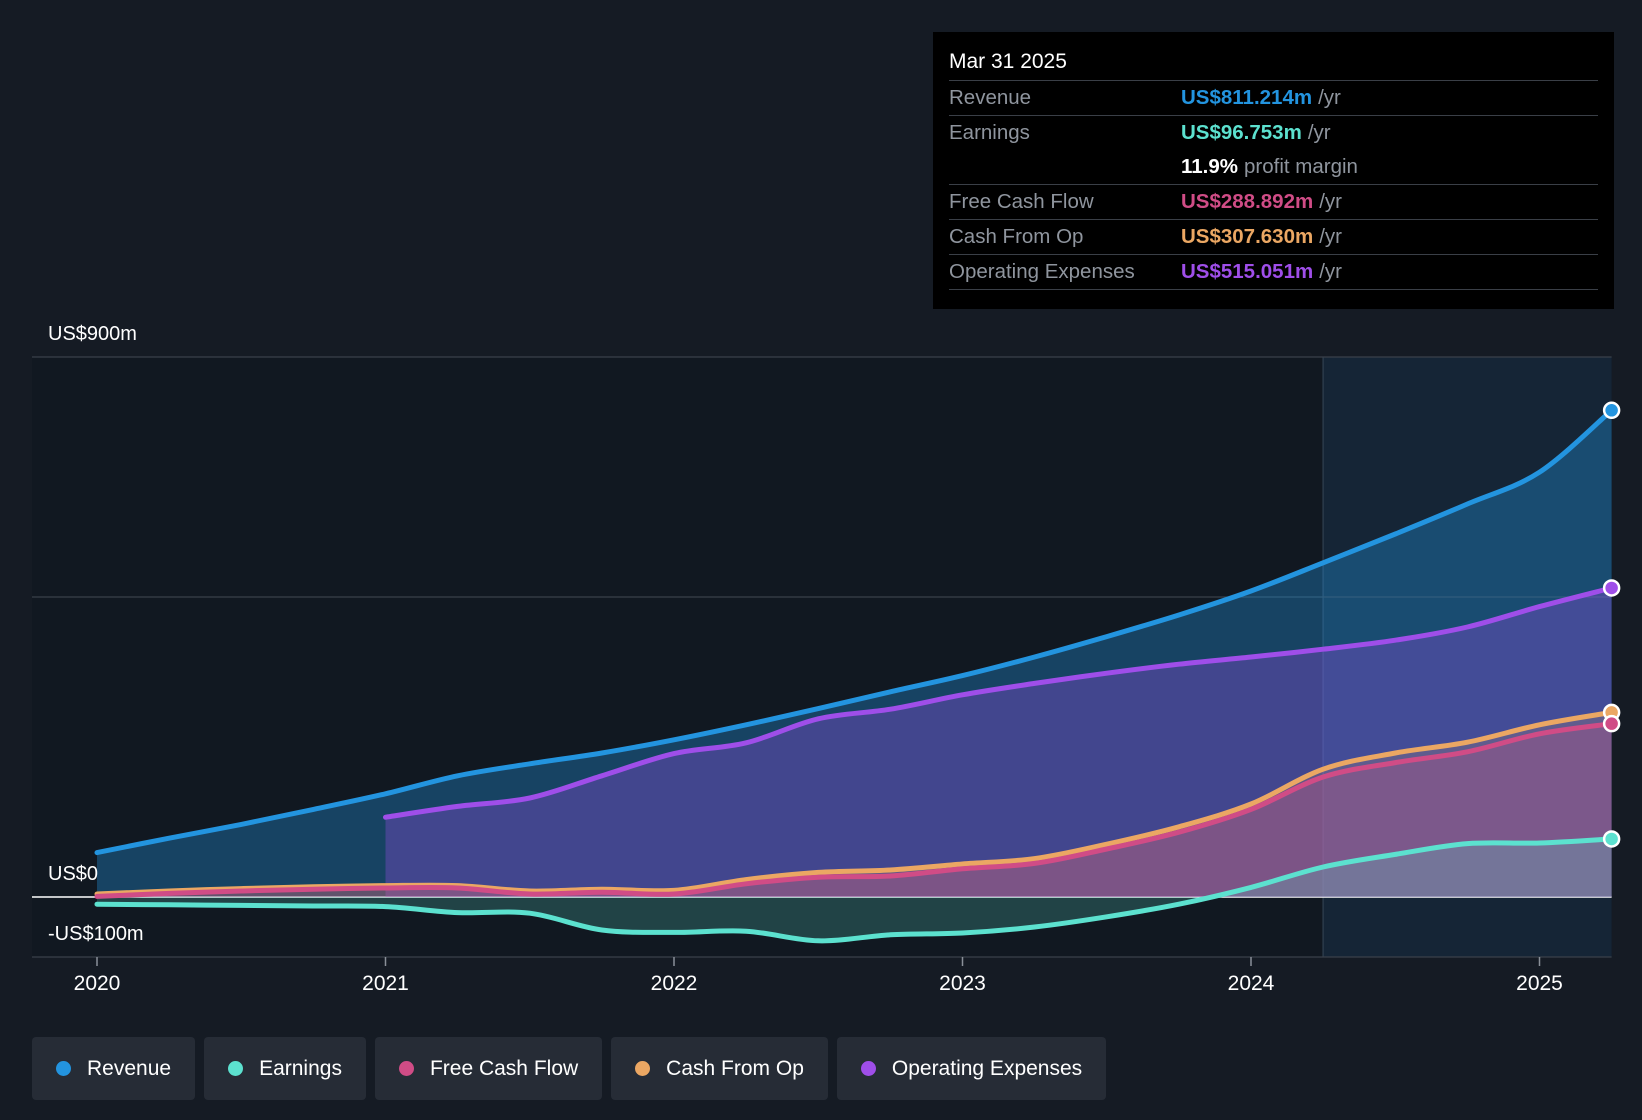  I want to click on tooltip-row-free-cash-flow: Free Cash Flow US$288.892m /yr, so click(1273, 202).